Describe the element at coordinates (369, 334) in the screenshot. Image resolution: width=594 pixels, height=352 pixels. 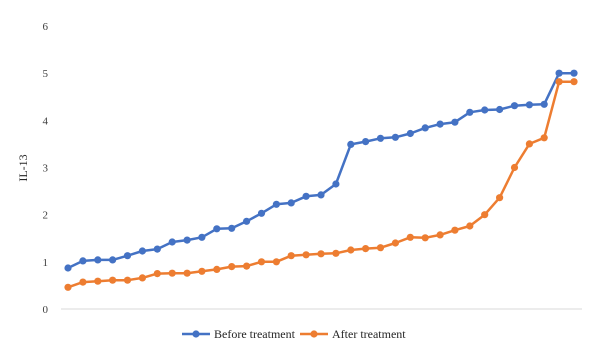
I see `legend-label: After treatment` at that location.